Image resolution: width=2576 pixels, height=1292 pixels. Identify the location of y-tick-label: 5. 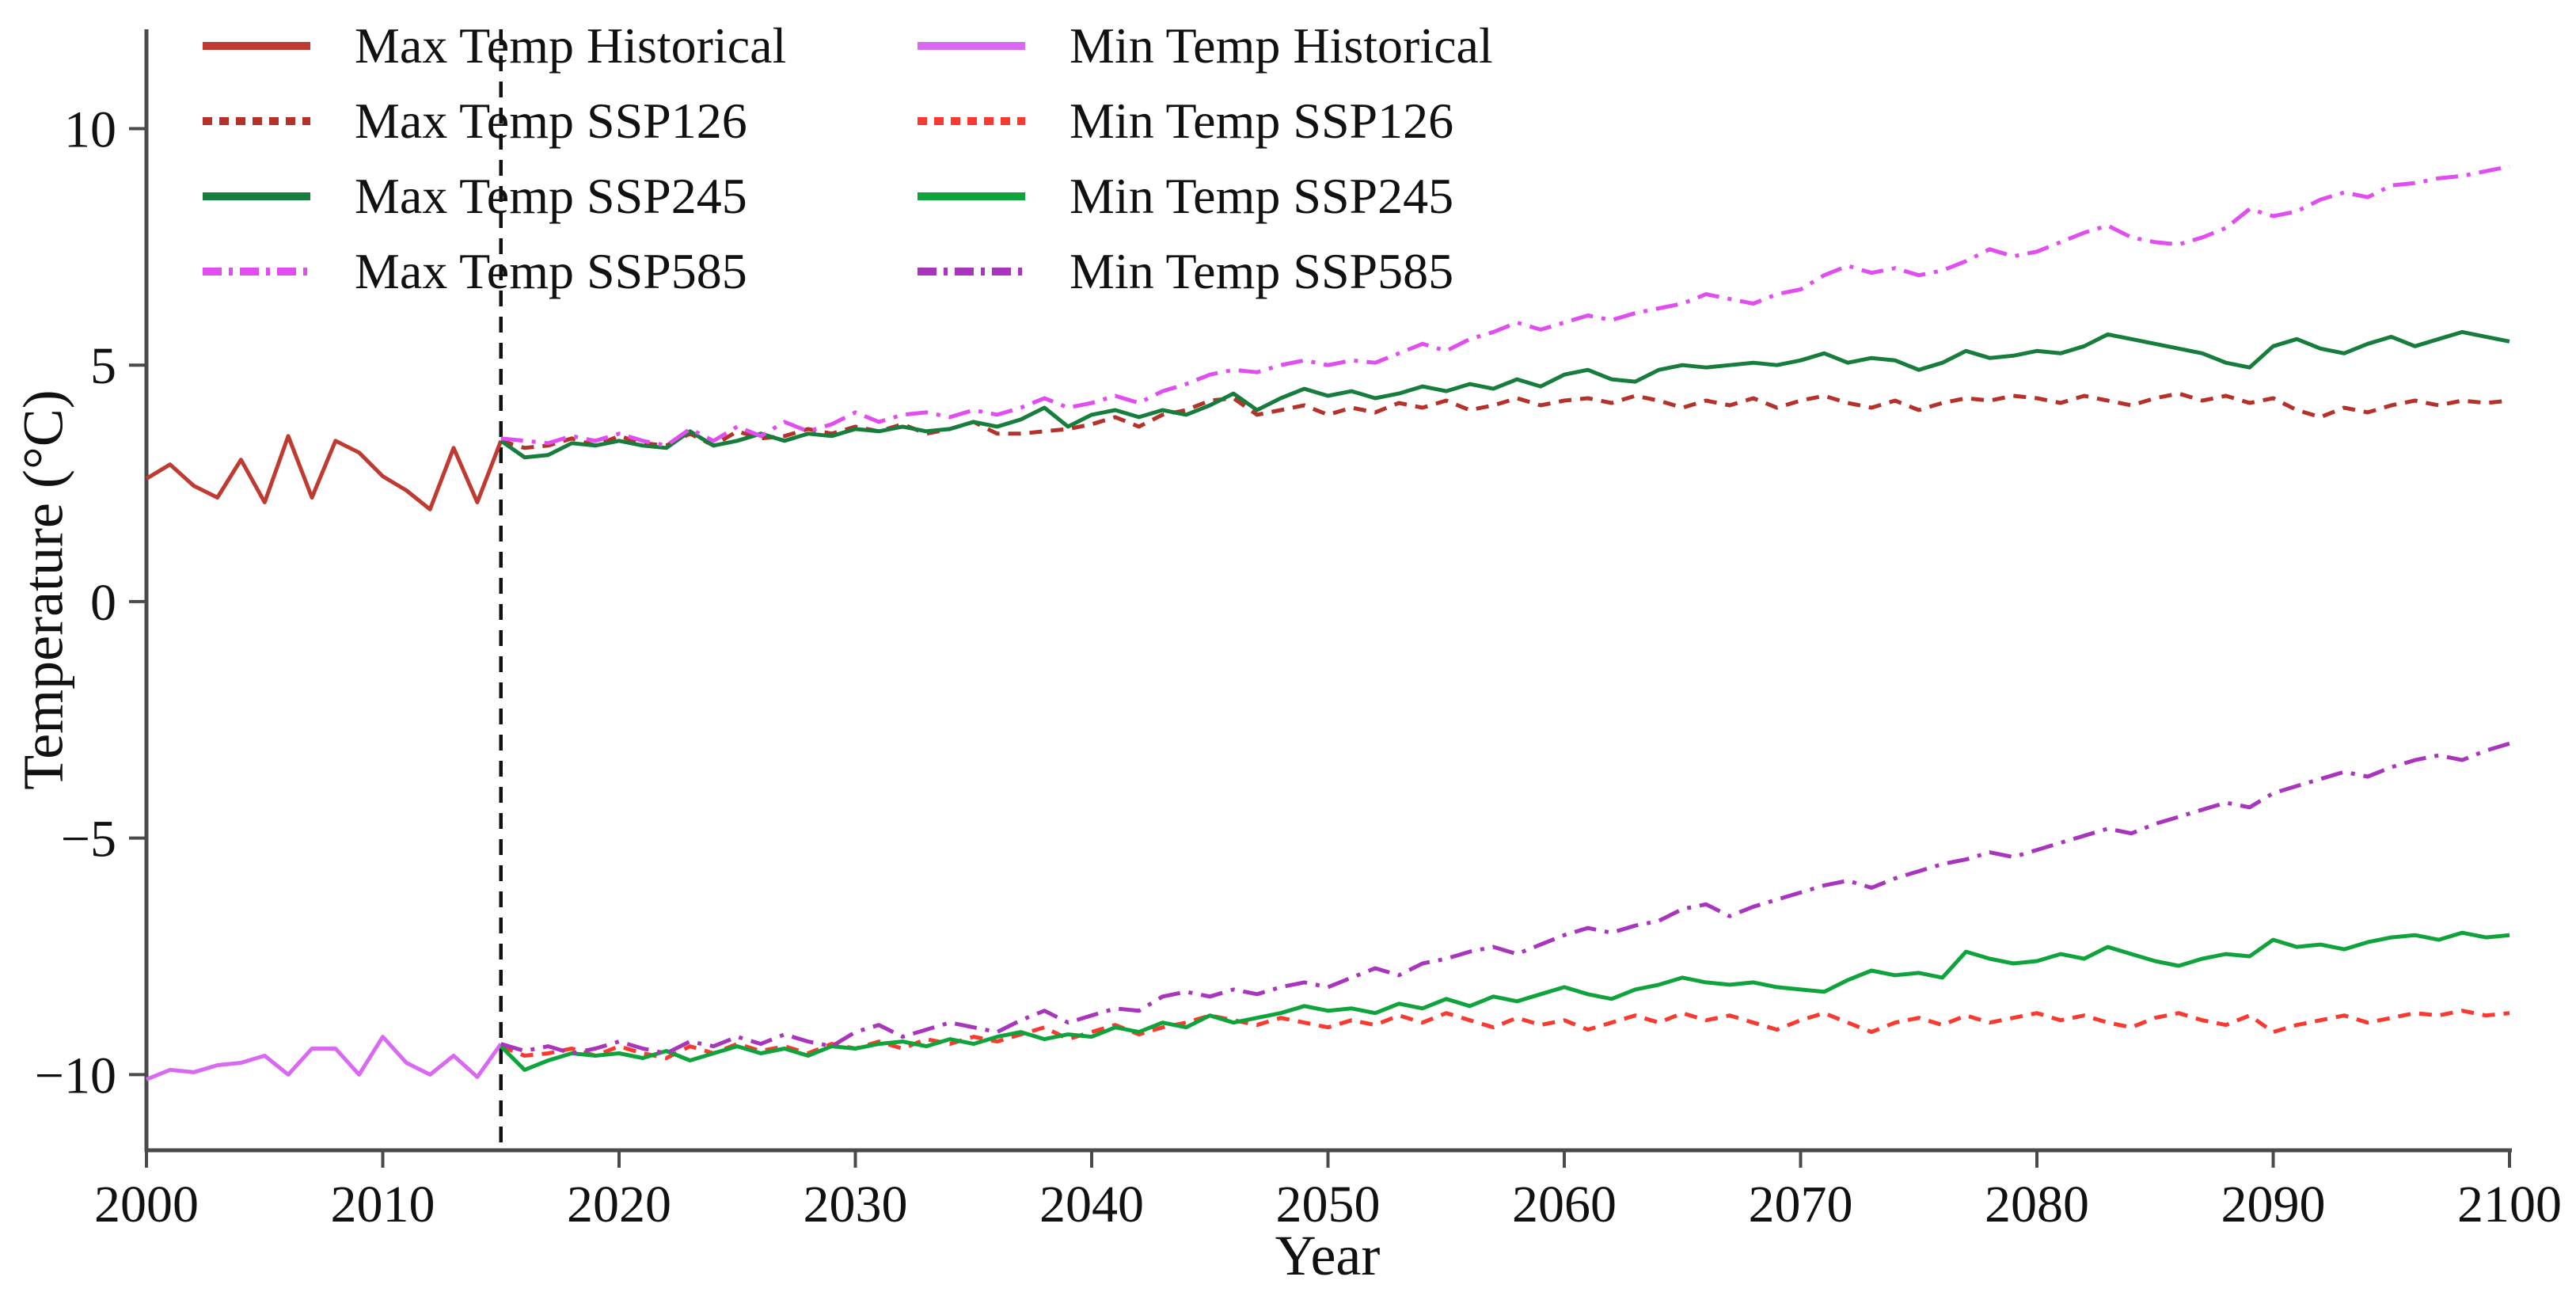
(103, 366).